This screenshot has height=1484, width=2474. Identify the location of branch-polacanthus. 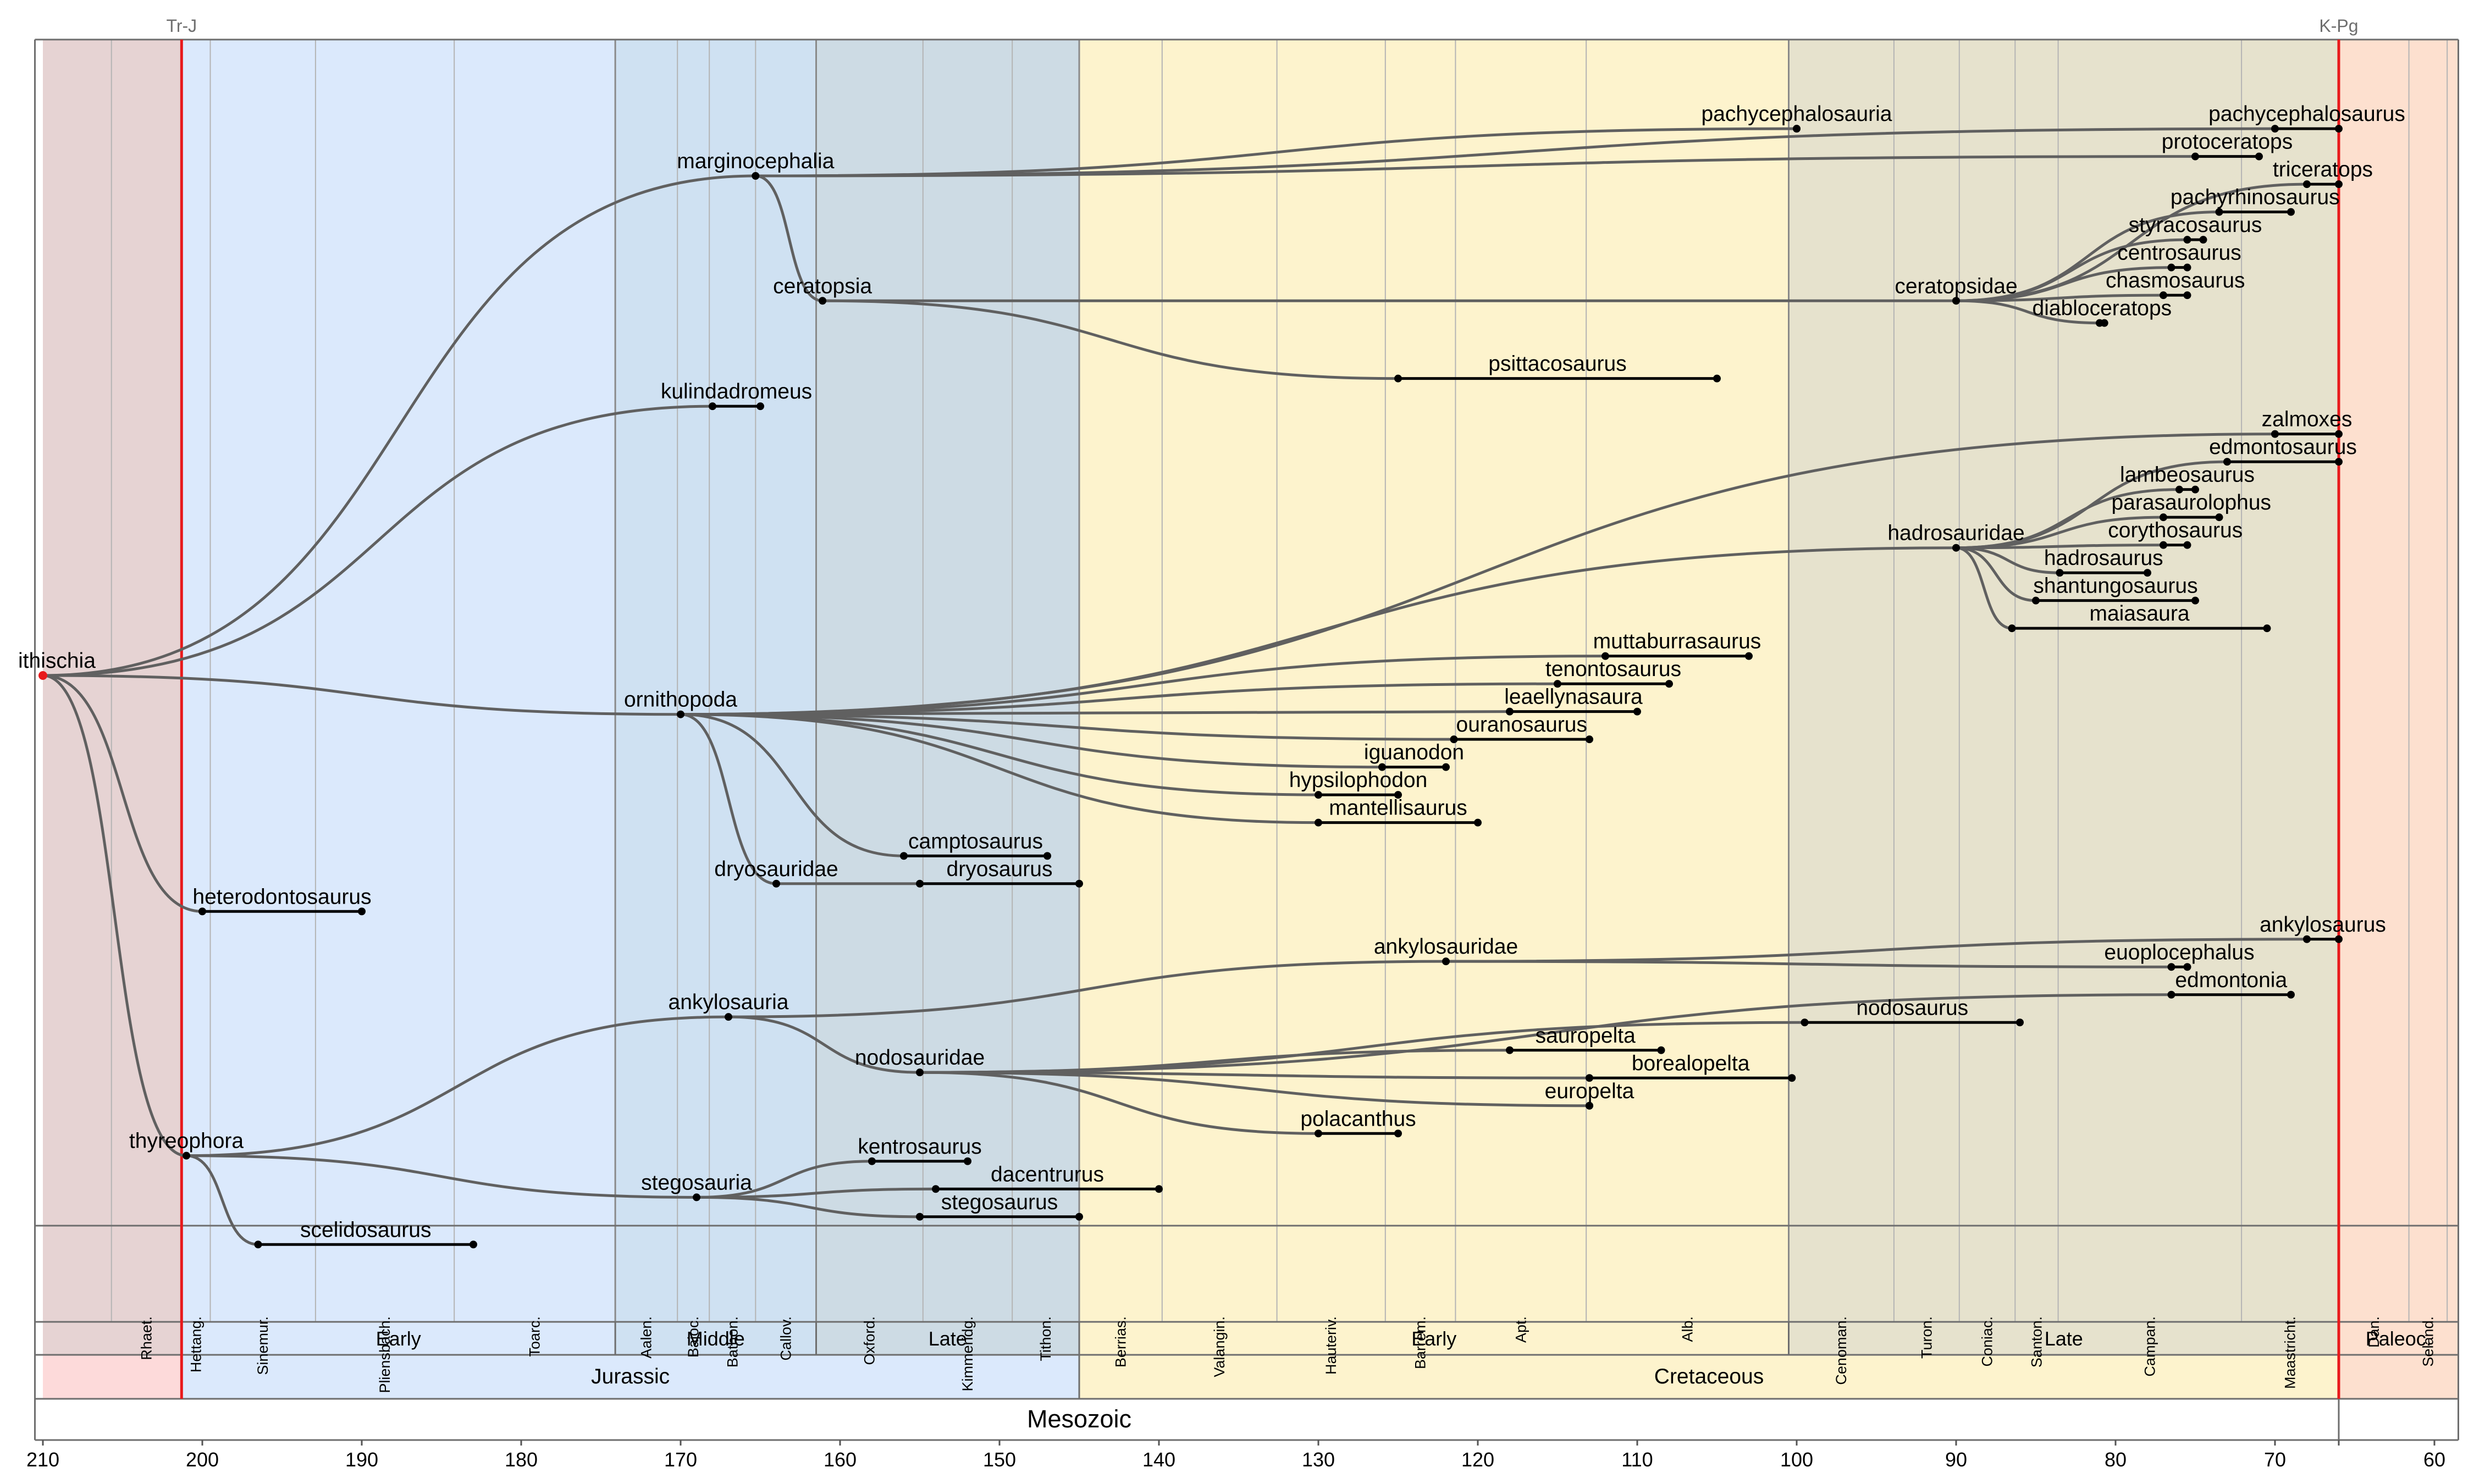
(1119, 1103).